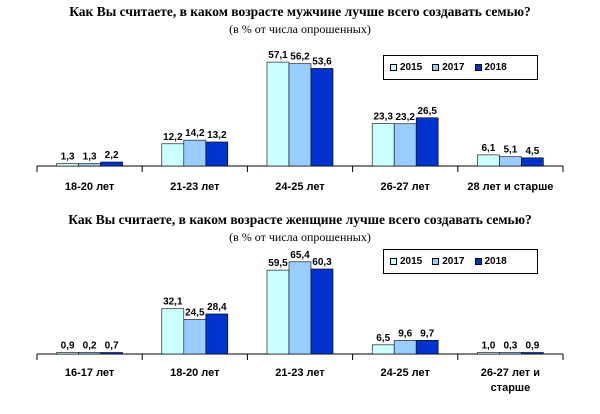 The height and width of the screenshot is (414, 600). What do you see at coordinates (532, 151) in the screenshot?
I see `data-label: 4,5` at bounding box center [532, 151].